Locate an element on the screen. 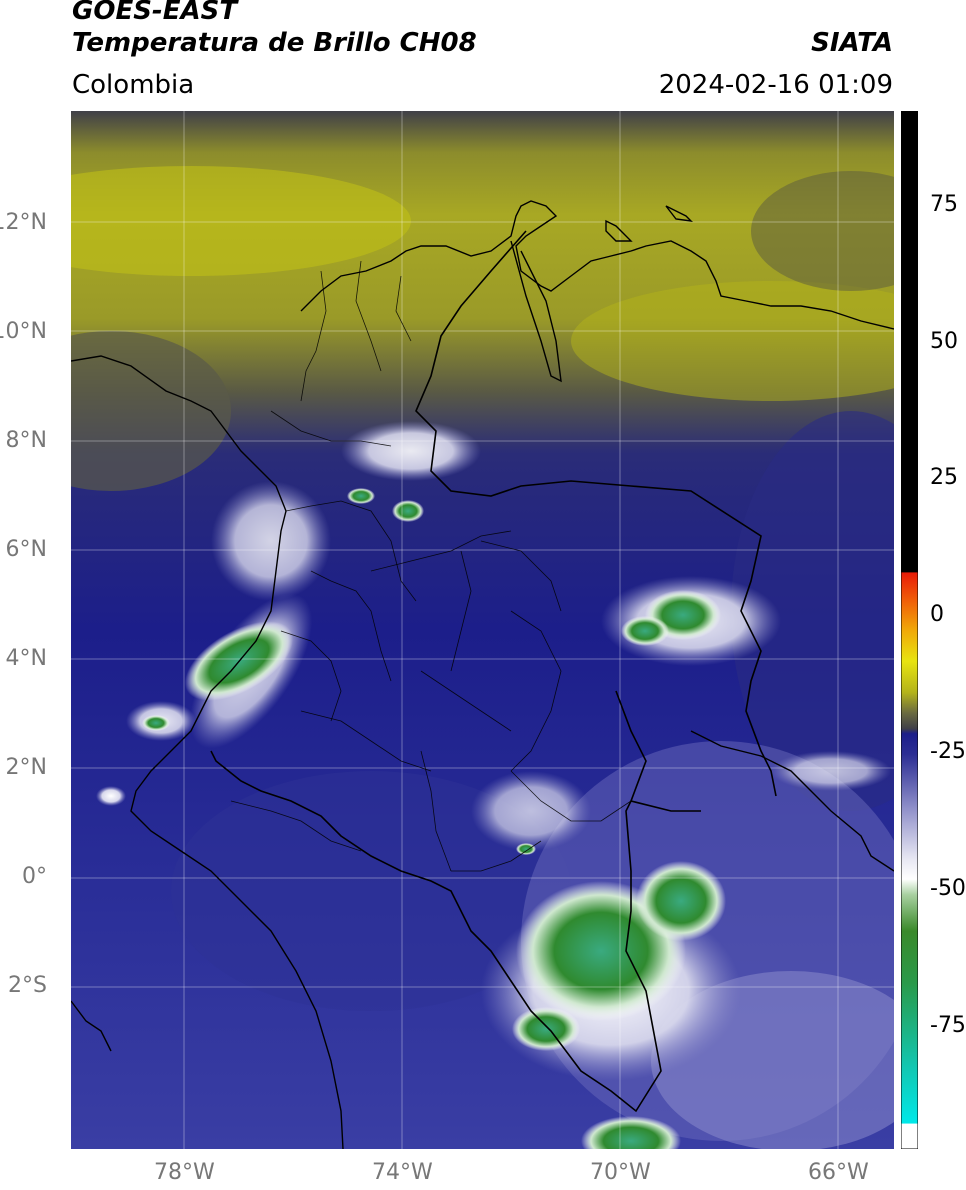  satellite-title: GOES-EAST is located at coordinates (155, 13).